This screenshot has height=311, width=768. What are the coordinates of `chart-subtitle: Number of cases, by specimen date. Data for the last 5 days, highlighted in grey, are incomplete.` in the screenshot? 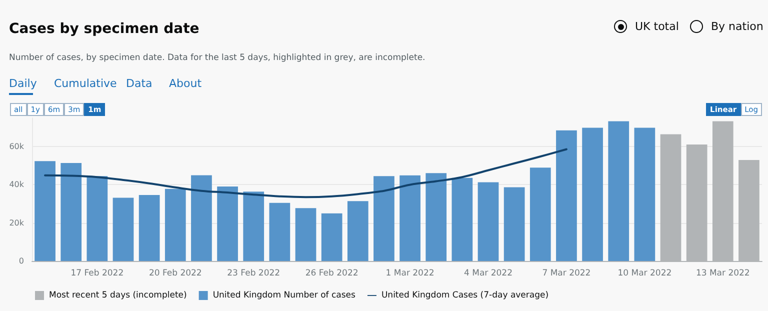 It's located at (217, 58).